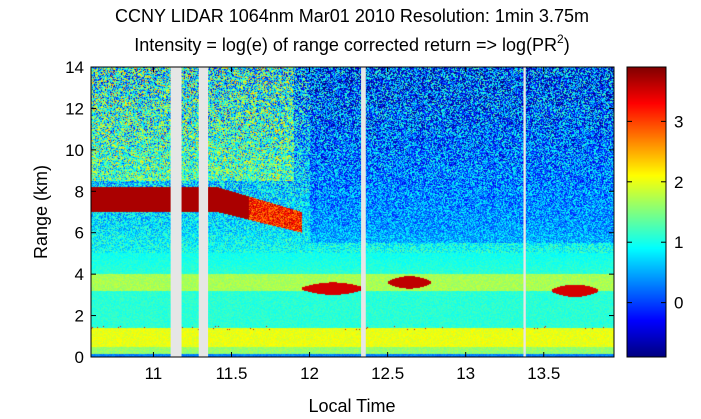 The height and width of the screenshot is (419, 701). I want to click on colorbar-ticks: 0 1 2 3, so click(655, 212).